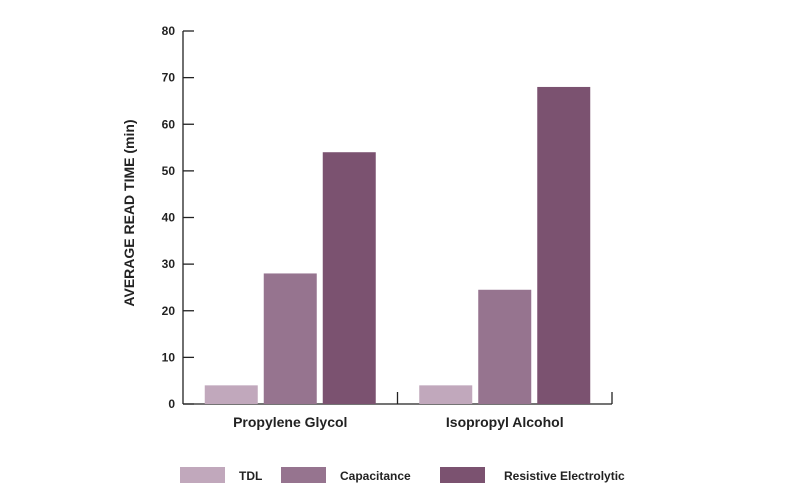 This screenshot has width=800, height=500. Describe the element at coordinates (169, 357) in the screenshot. I see `y-tick-label: 10` at that location.